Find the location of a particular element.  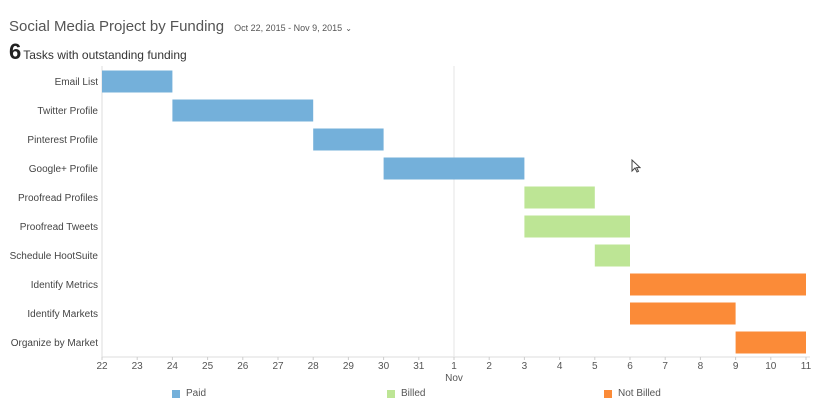

task-label: Twitter Profile is located at coordinates (67, 111).